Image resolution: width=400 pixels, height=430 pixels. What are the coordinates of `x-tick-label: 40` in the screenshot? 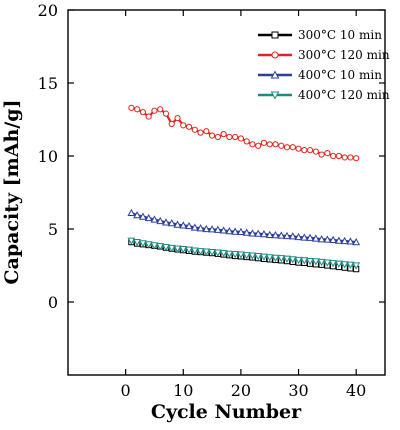 It's located at (356, 390).